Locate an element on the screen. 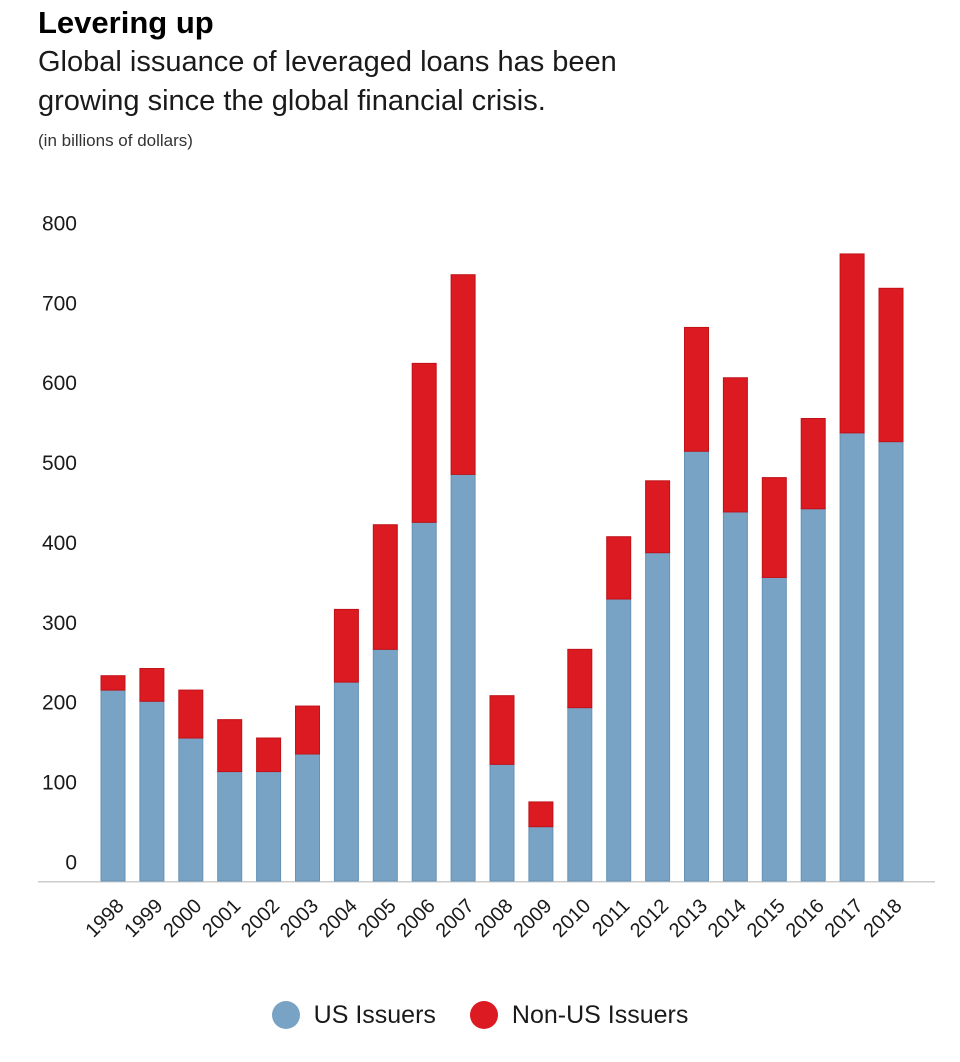 The image size is (960, 1062). legend-item-us-issuers: US Issuers is located at coordinates (353, 1015).